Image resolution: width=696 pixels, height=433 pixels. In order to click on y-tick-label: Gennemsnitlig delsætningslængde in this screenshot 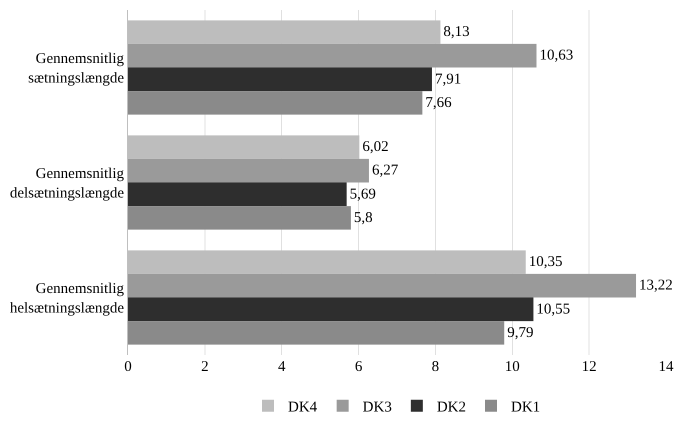, I will do `click(67, 184)`.